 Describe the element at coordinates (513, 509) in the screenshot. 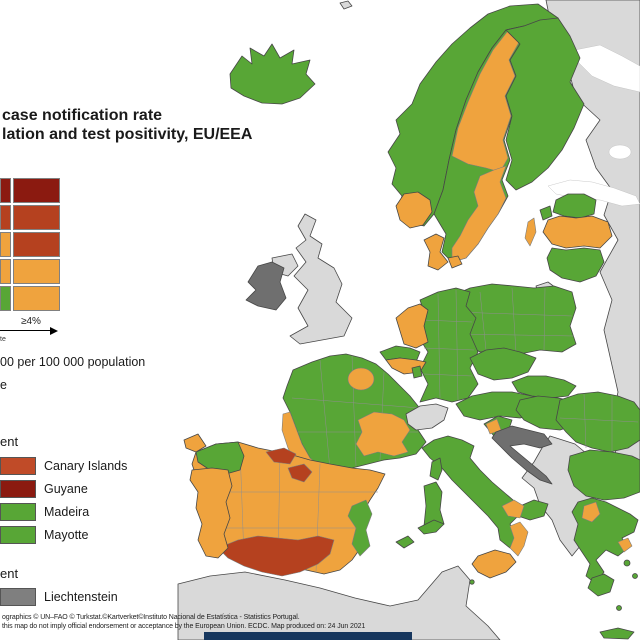

I see `region-italy-campania` at that location.